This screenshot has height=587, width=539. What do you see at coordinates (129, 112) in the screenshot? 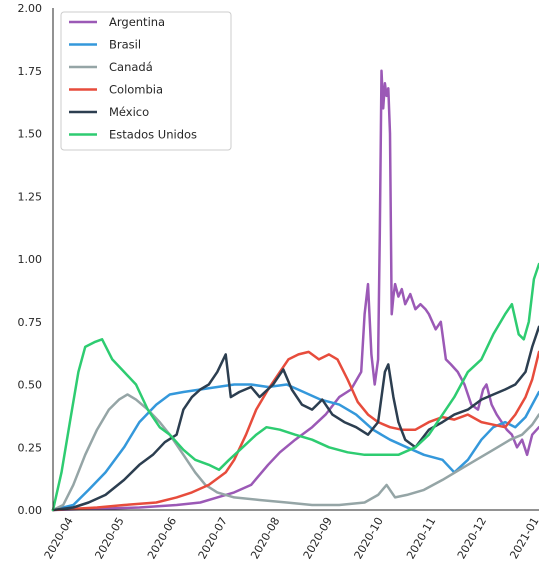
I see `legend-label: México` at bounding box center [129, 112].